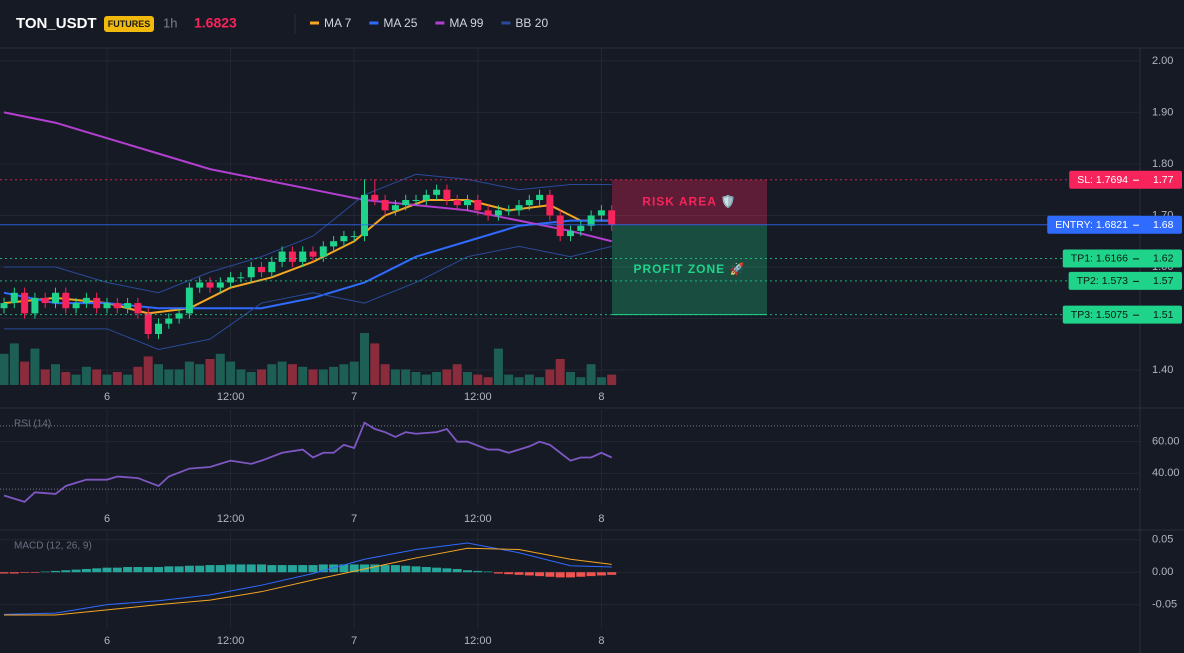 The height and width of the screenshot is (653, 1184). I want to click on profit-label: PROFIT ZONE 🚀, so click(690, 269).